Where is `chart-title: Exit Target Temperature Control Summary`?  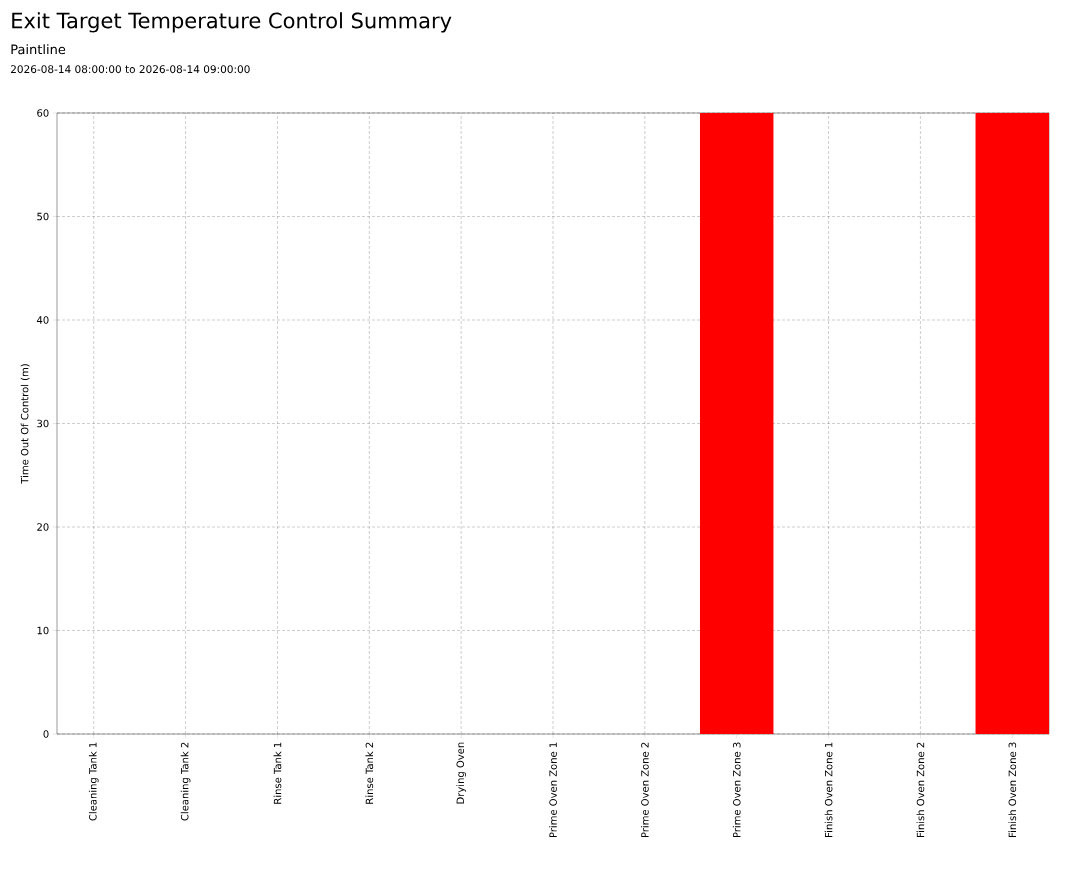
chart-title: Exit Target Temperature Control Summary is located at coordinates (232, 22).